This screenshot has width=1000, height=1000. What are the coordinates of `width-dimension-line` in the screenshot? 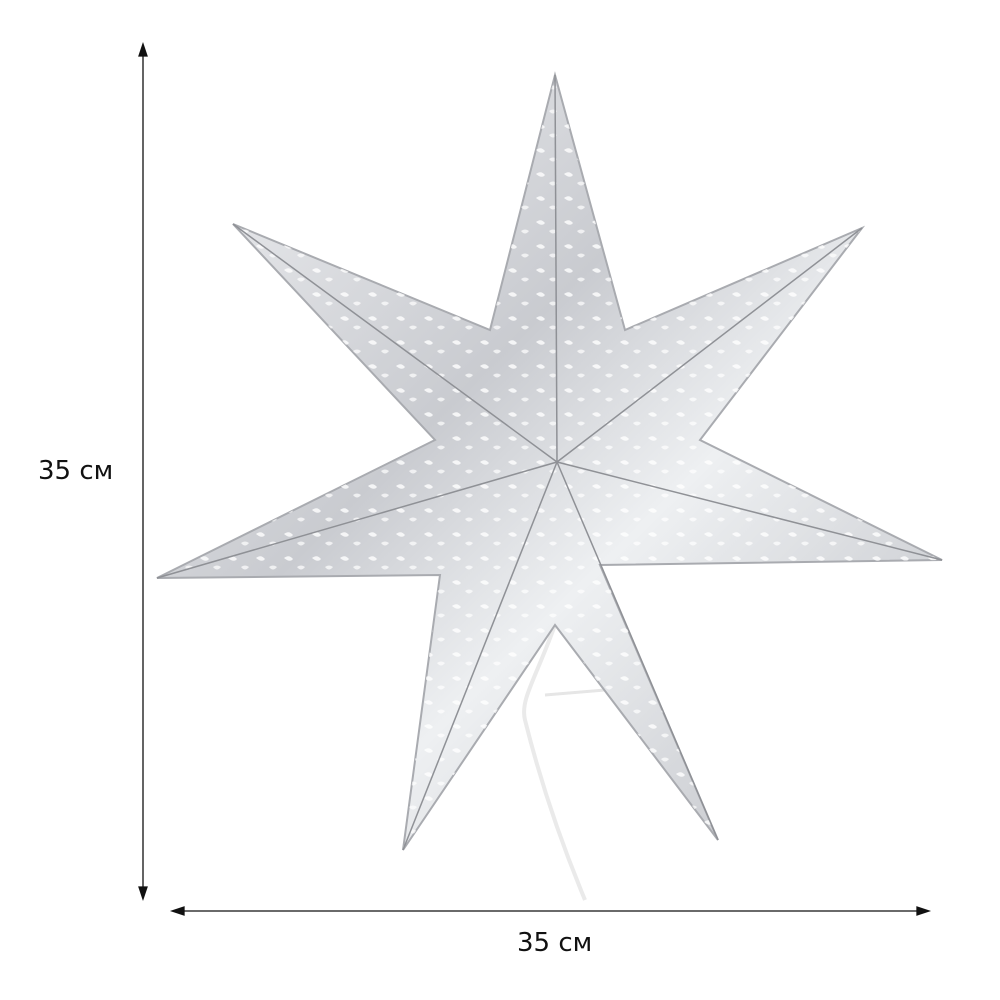 It's located at (550, 911).